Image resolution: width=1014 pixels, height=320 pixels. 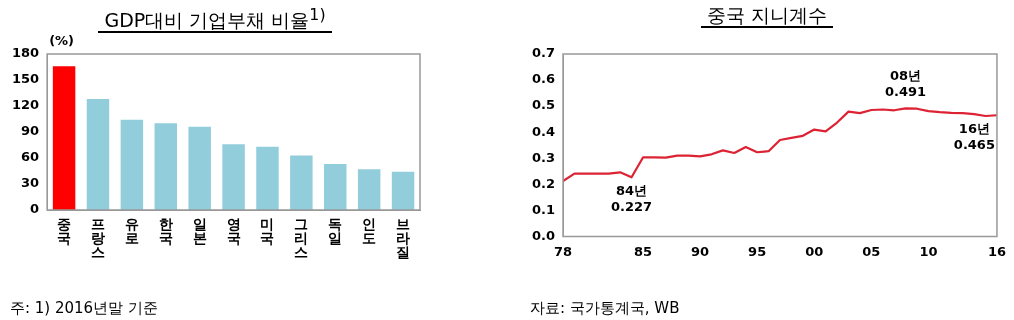 What do you see at coordinates (631, 198) in the screenshot?
I see `annotation: 84년 0.227` at bounding box center [631, 198].